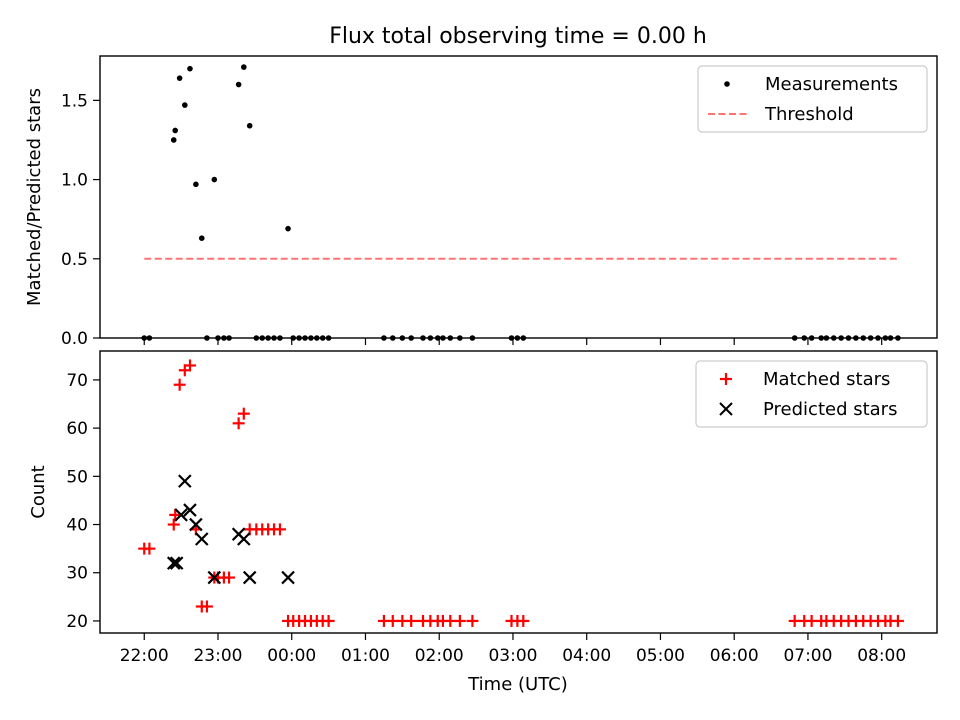 Image resolution: width=960 pixels, height=720 pixels. Describe the element at coordinates (826, 379) in the screenshot. I see `legend-label-matched: Matched stars` at that location.